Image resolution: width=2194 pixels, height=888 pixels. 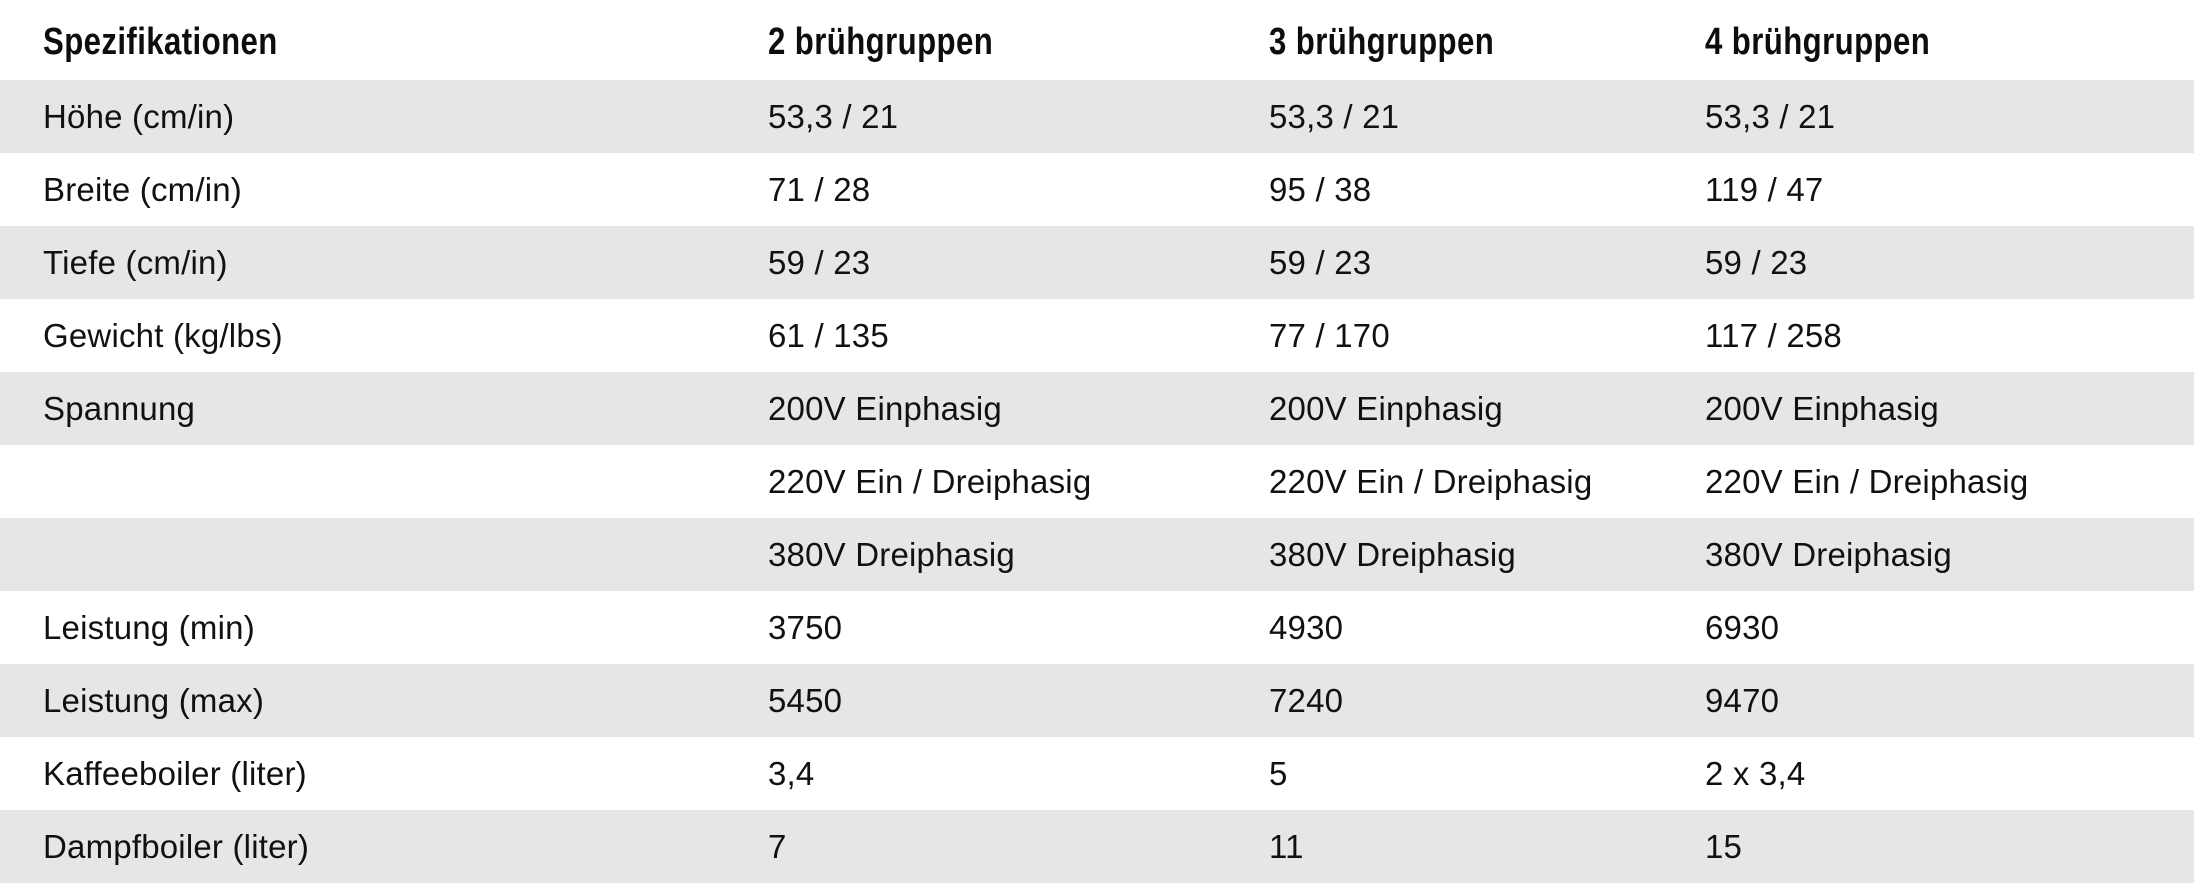 What do you see at coordinates (1770, 116) in the screenshot?
I see `row-value-4-groups: 53,3 / 21` at bounding box center [1770, 116].